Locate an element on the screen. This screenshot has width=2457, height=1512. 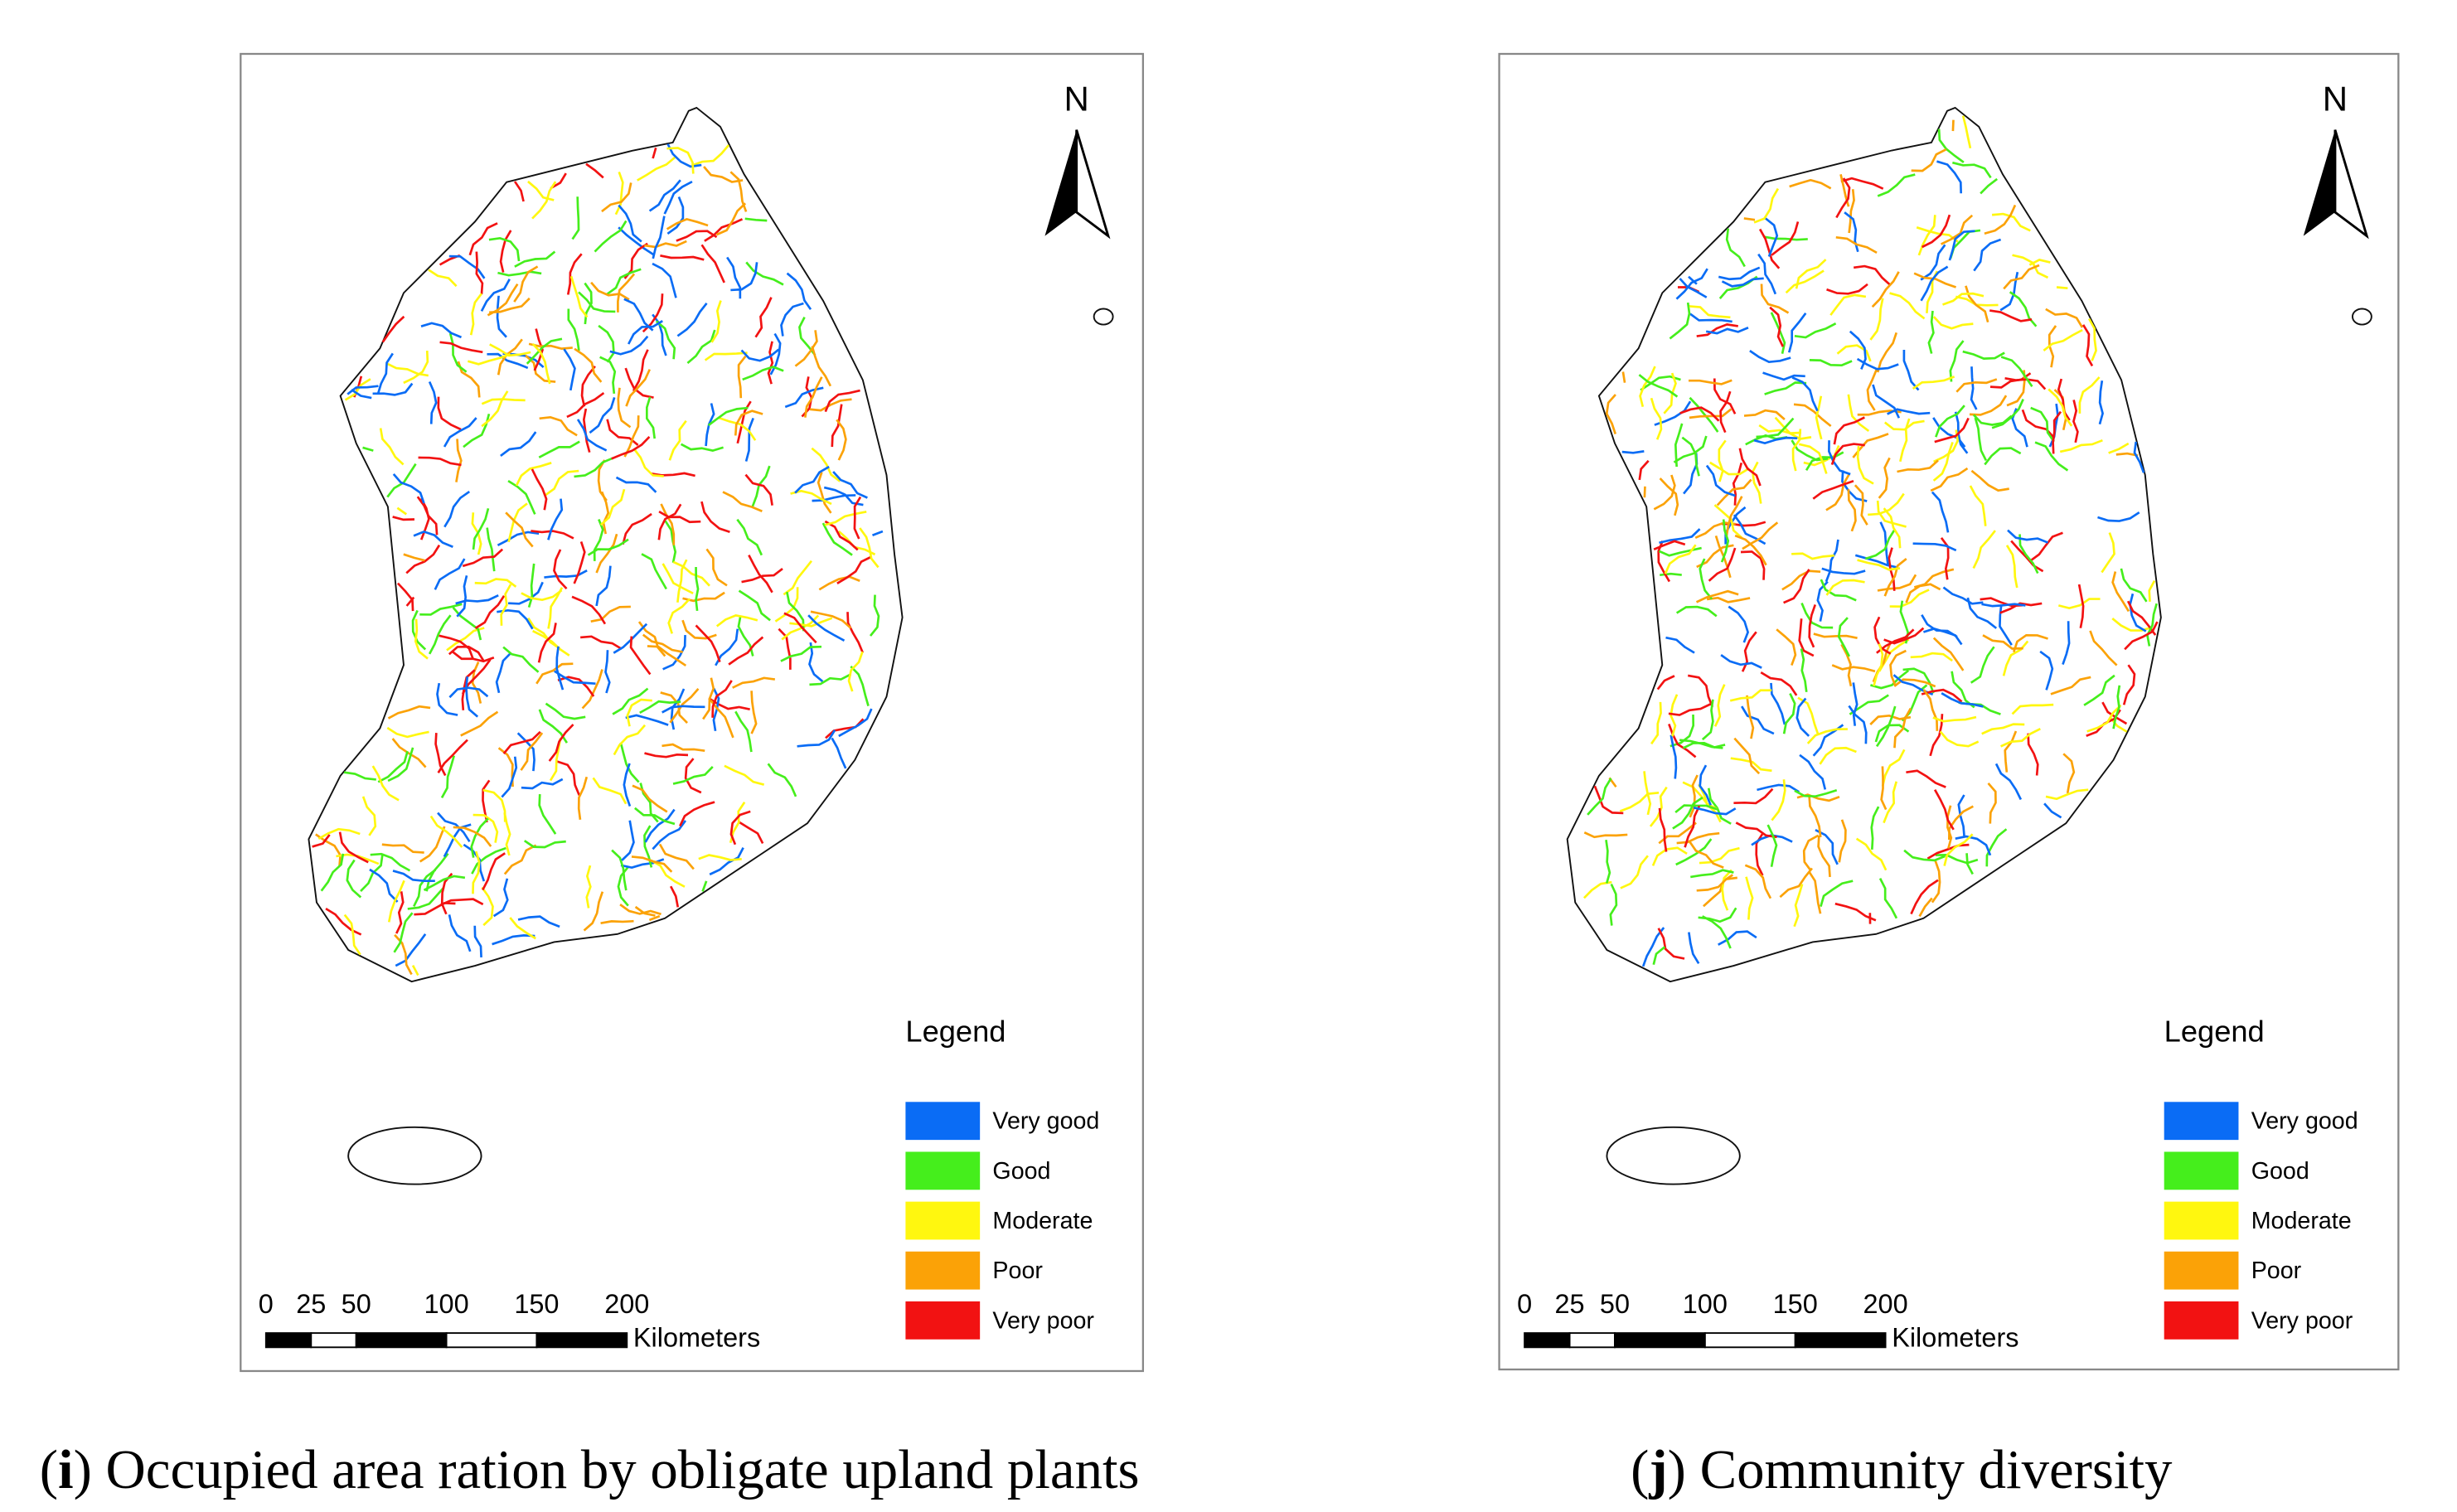
legend-label: Moderate is located at coordinates (2301, 1221).